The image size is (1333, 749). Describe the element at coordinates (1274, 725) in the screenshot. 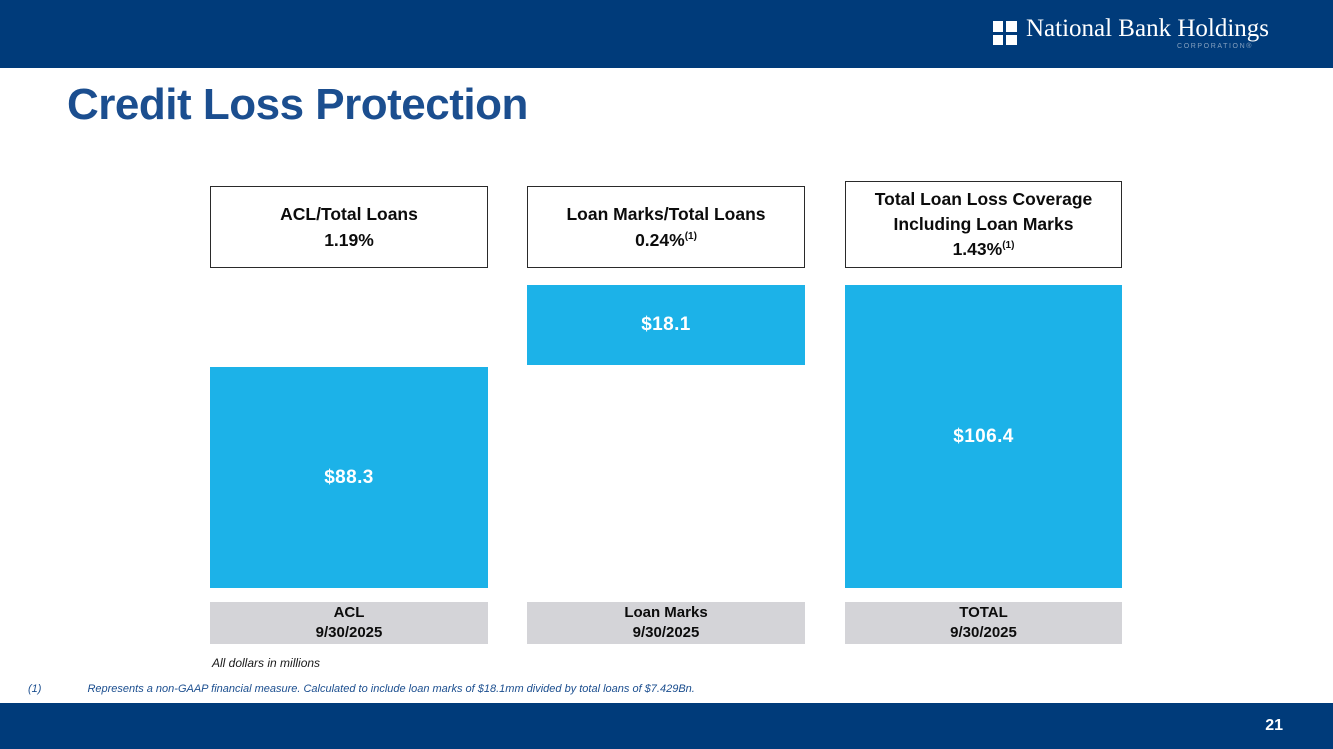

I see `page-number: 21` at that location.